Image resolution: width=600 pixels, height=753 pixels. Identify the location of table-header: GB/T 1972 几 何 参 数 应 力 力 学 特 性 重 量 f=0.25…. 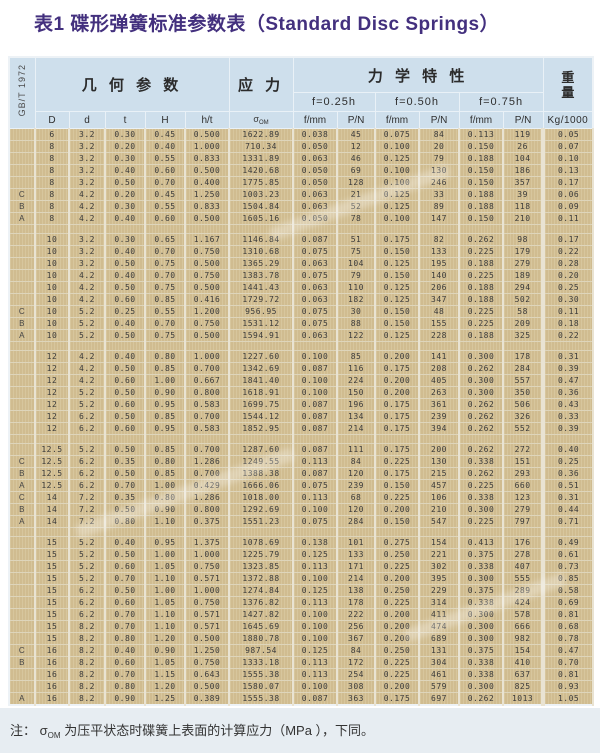
(301, 92).